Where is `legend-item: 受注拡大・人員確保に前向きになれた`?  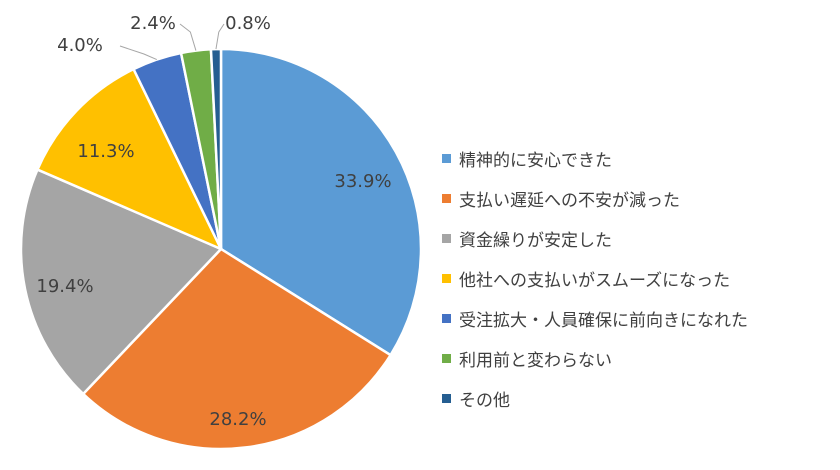
legend-item: 受注拡大・人員確保に前向きになれた is located at coordinates (595, 318).